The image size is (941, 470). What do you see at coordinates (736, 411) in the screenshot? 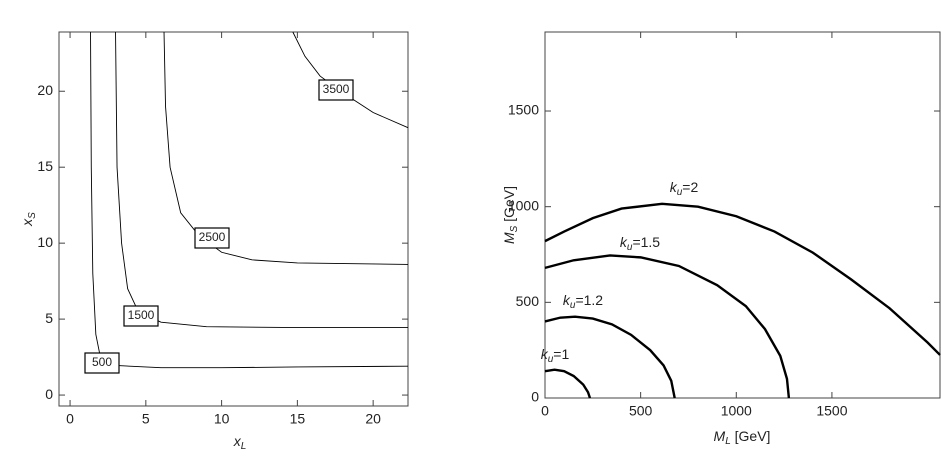
I see `x-tick-label: 1000` at bounding box center [736, 411].